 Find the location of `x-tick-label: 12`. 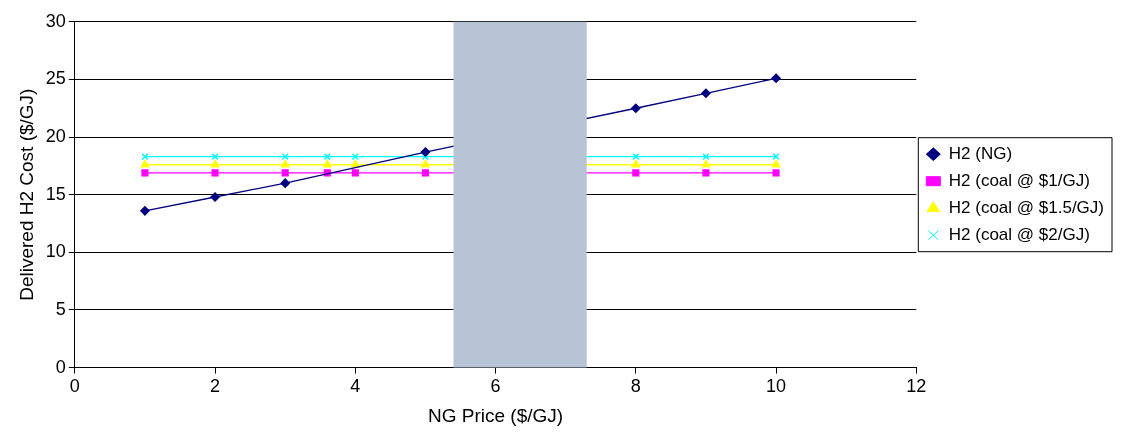

x-tick-label: 12 is located at coordinates (916, 386).